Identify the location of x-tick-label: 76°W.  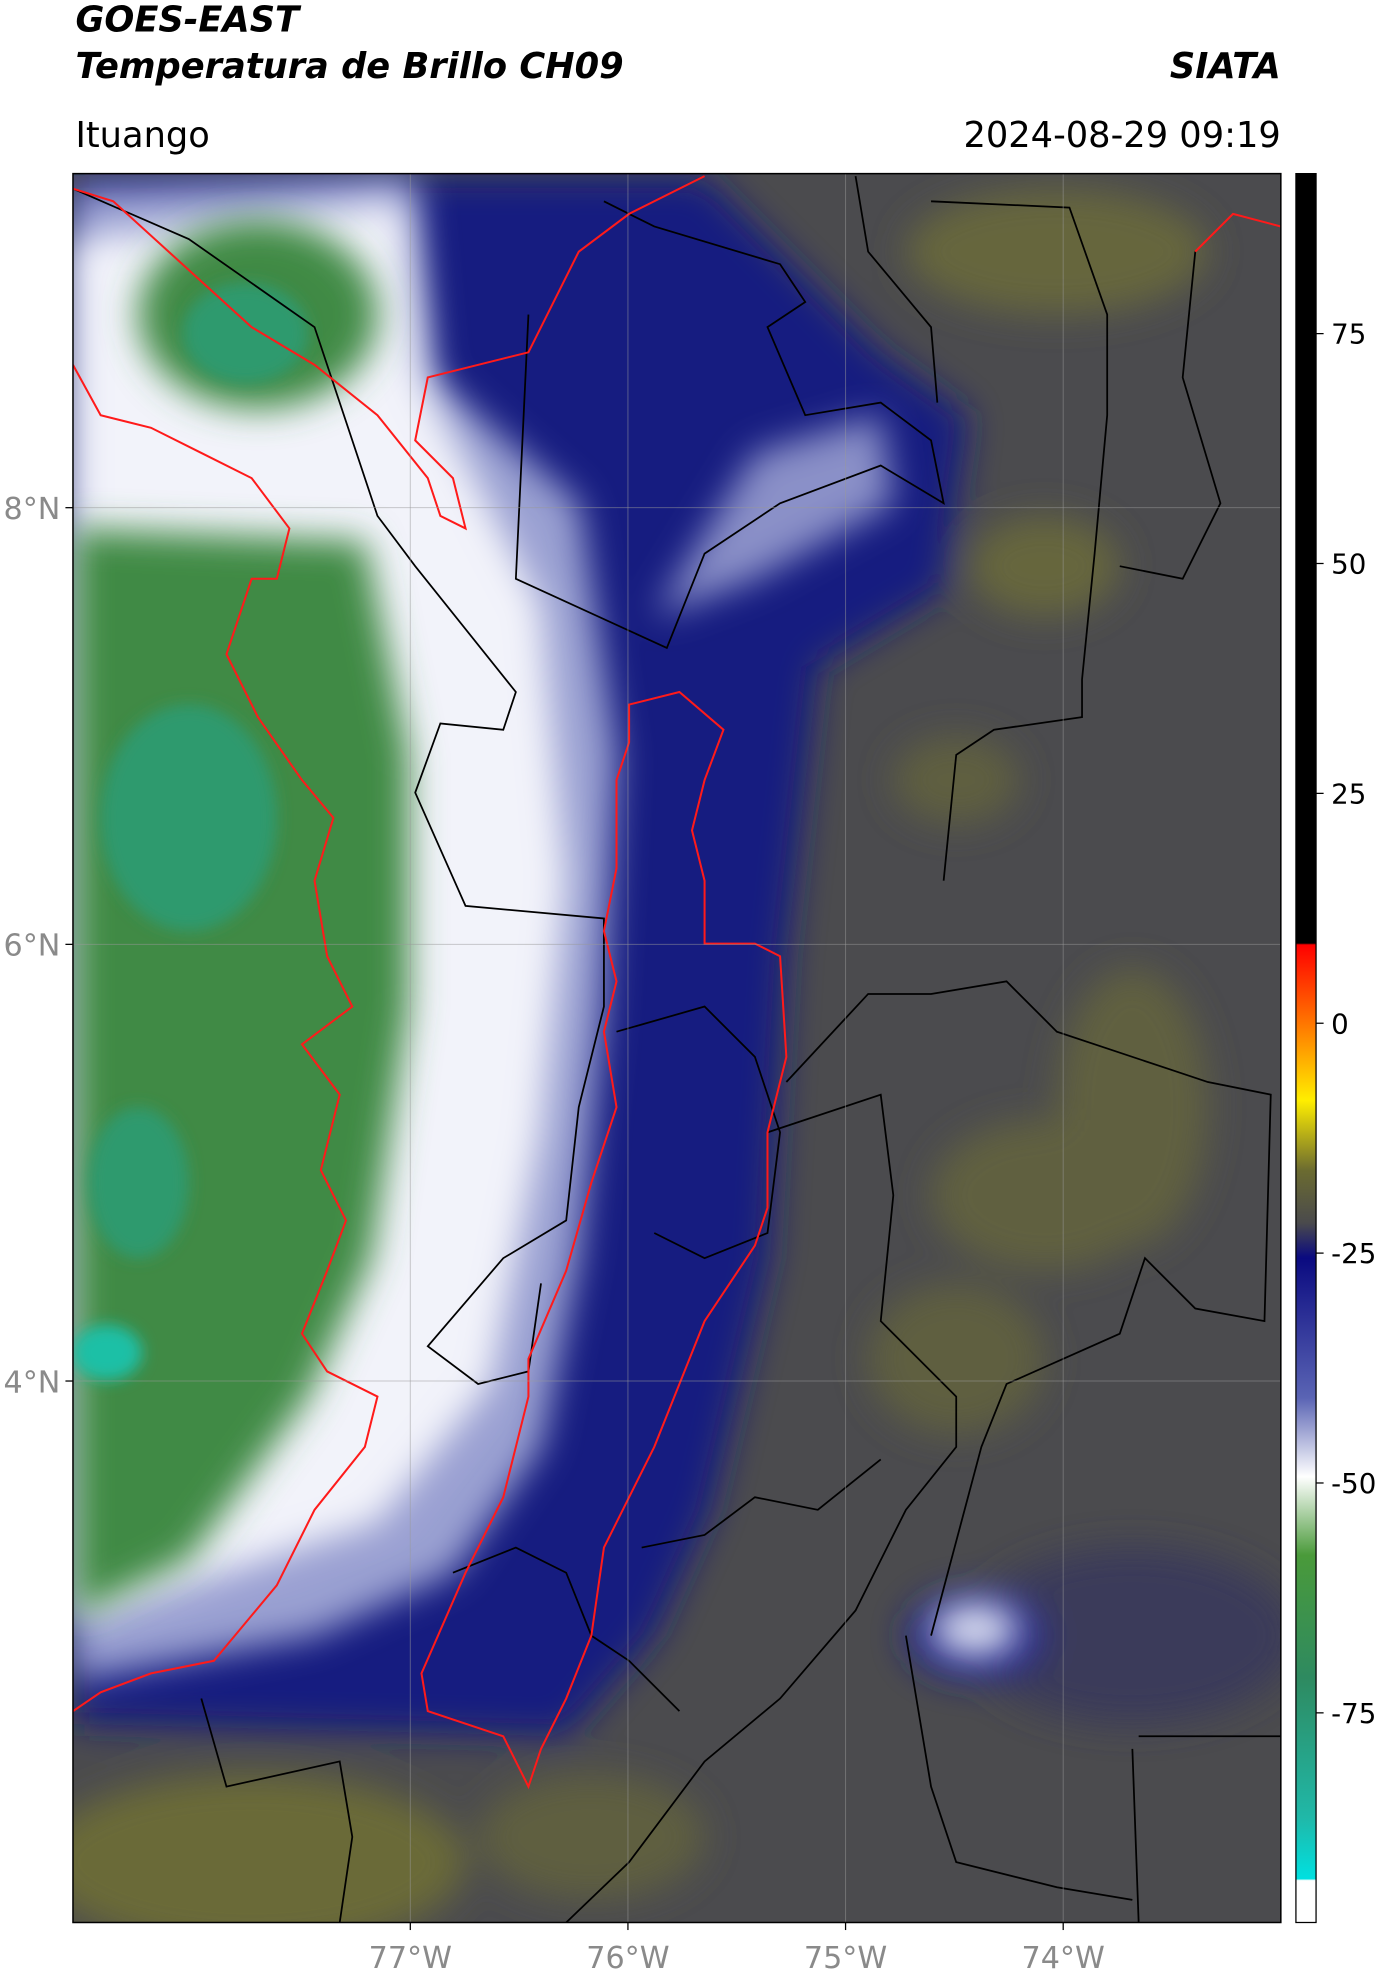
(627, 1958).